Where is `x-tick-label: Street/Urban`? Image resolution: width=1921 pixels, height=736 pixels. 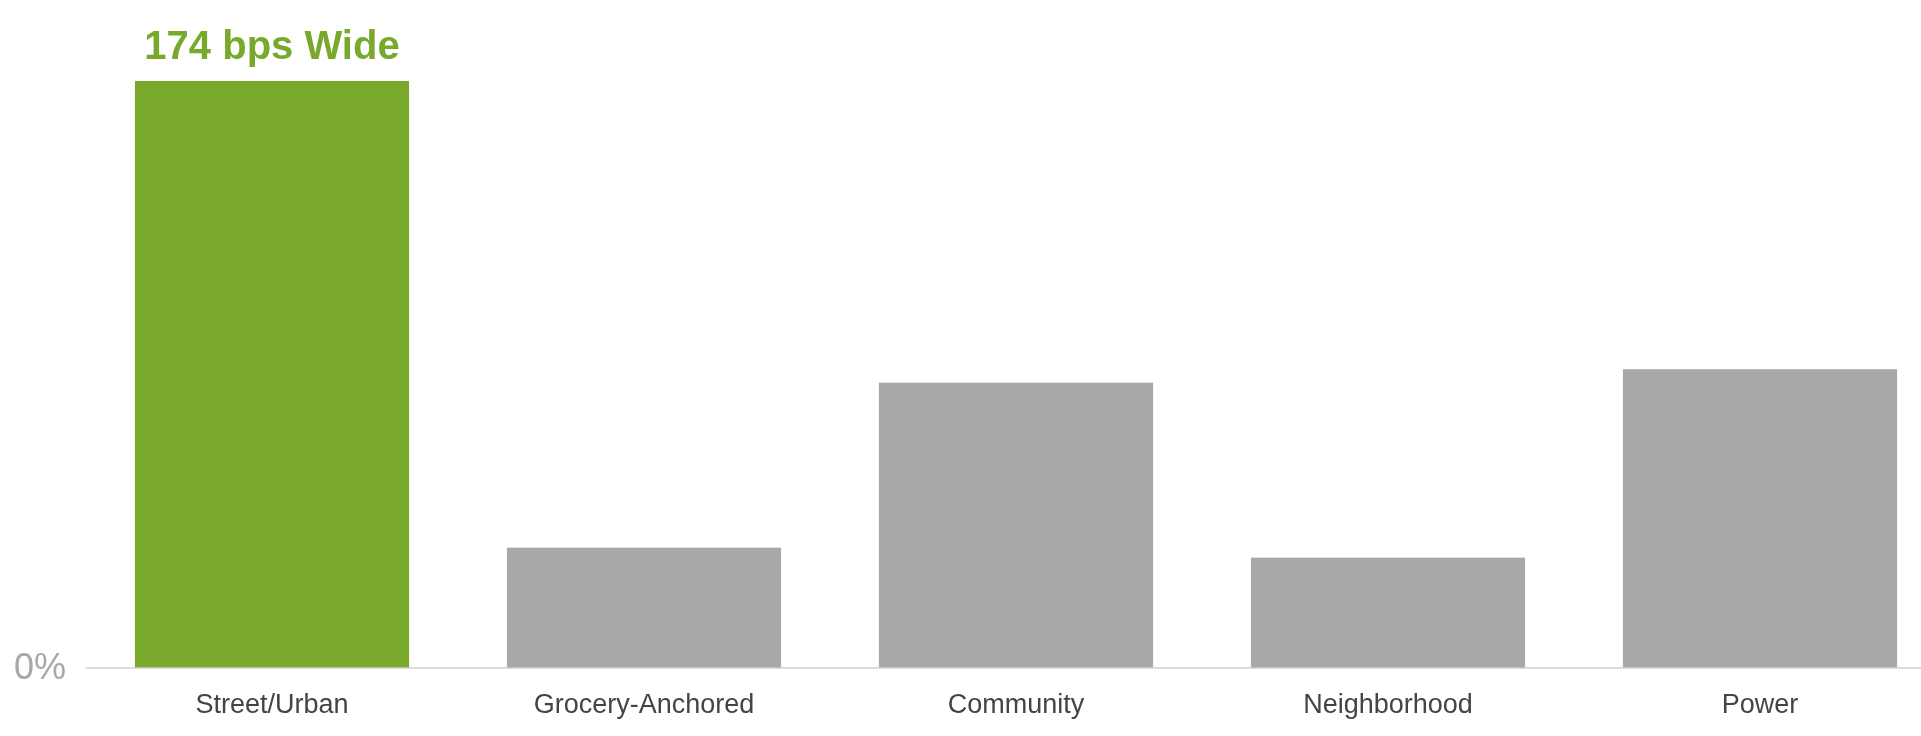
x-tick-label: Street/Urban is located at coordinates (272, 704).